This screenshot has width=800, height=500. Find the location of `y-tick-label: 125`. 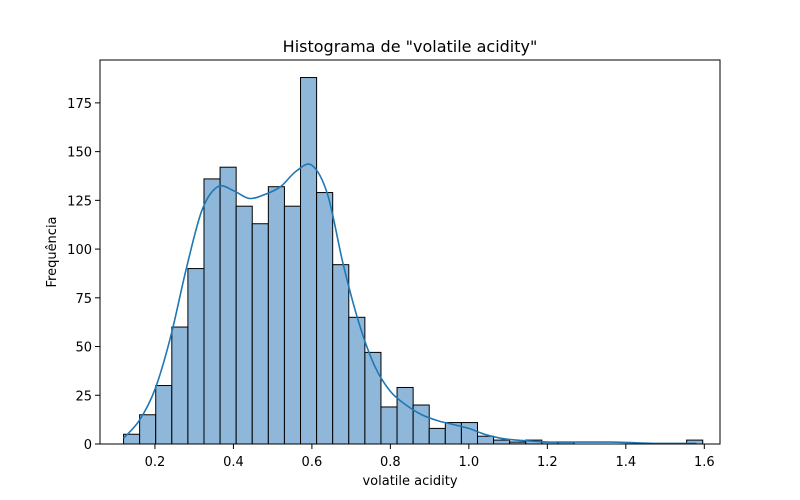

y-tick-label: 125 is located at coordinates (79, 201).